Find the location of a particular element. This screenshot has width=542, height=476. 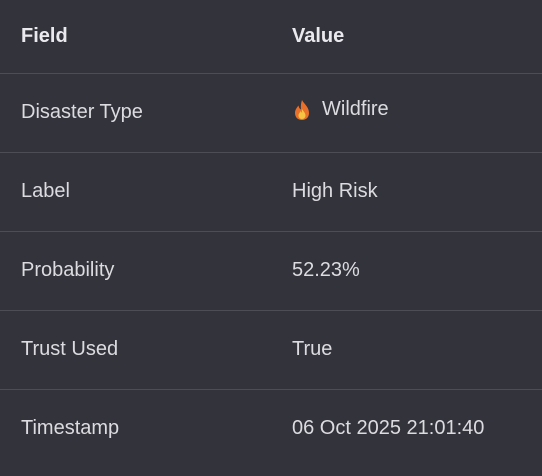

value-cell-trust-used: True is located at coordinates (406, 350).